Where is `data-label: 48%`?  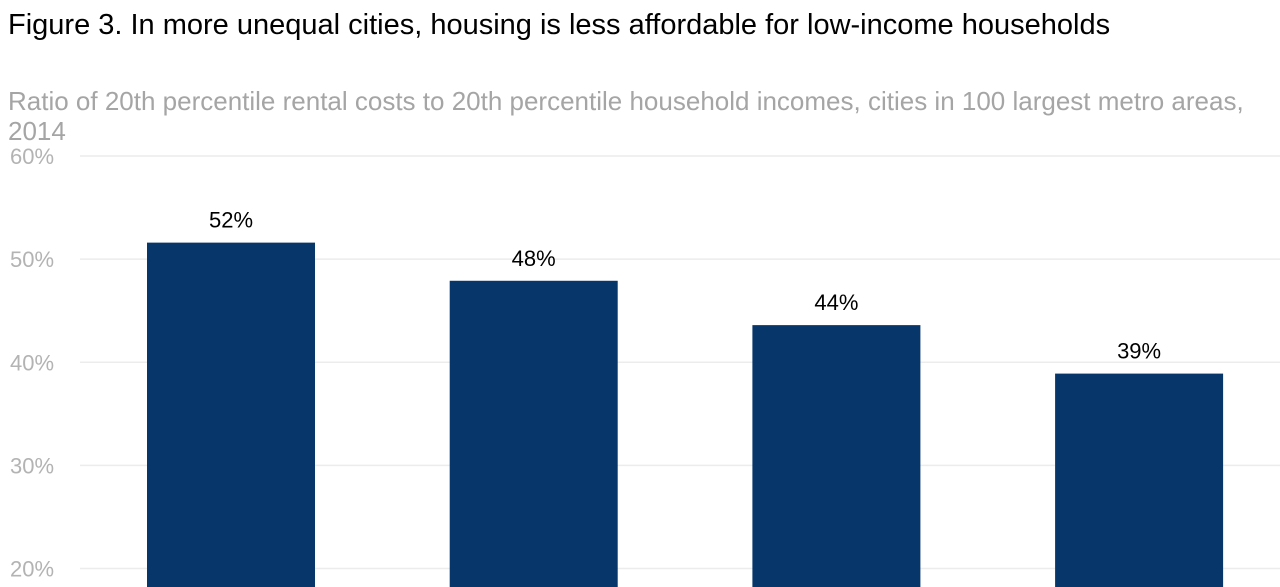 data-label: 48% is located at coordinates (534, 258).